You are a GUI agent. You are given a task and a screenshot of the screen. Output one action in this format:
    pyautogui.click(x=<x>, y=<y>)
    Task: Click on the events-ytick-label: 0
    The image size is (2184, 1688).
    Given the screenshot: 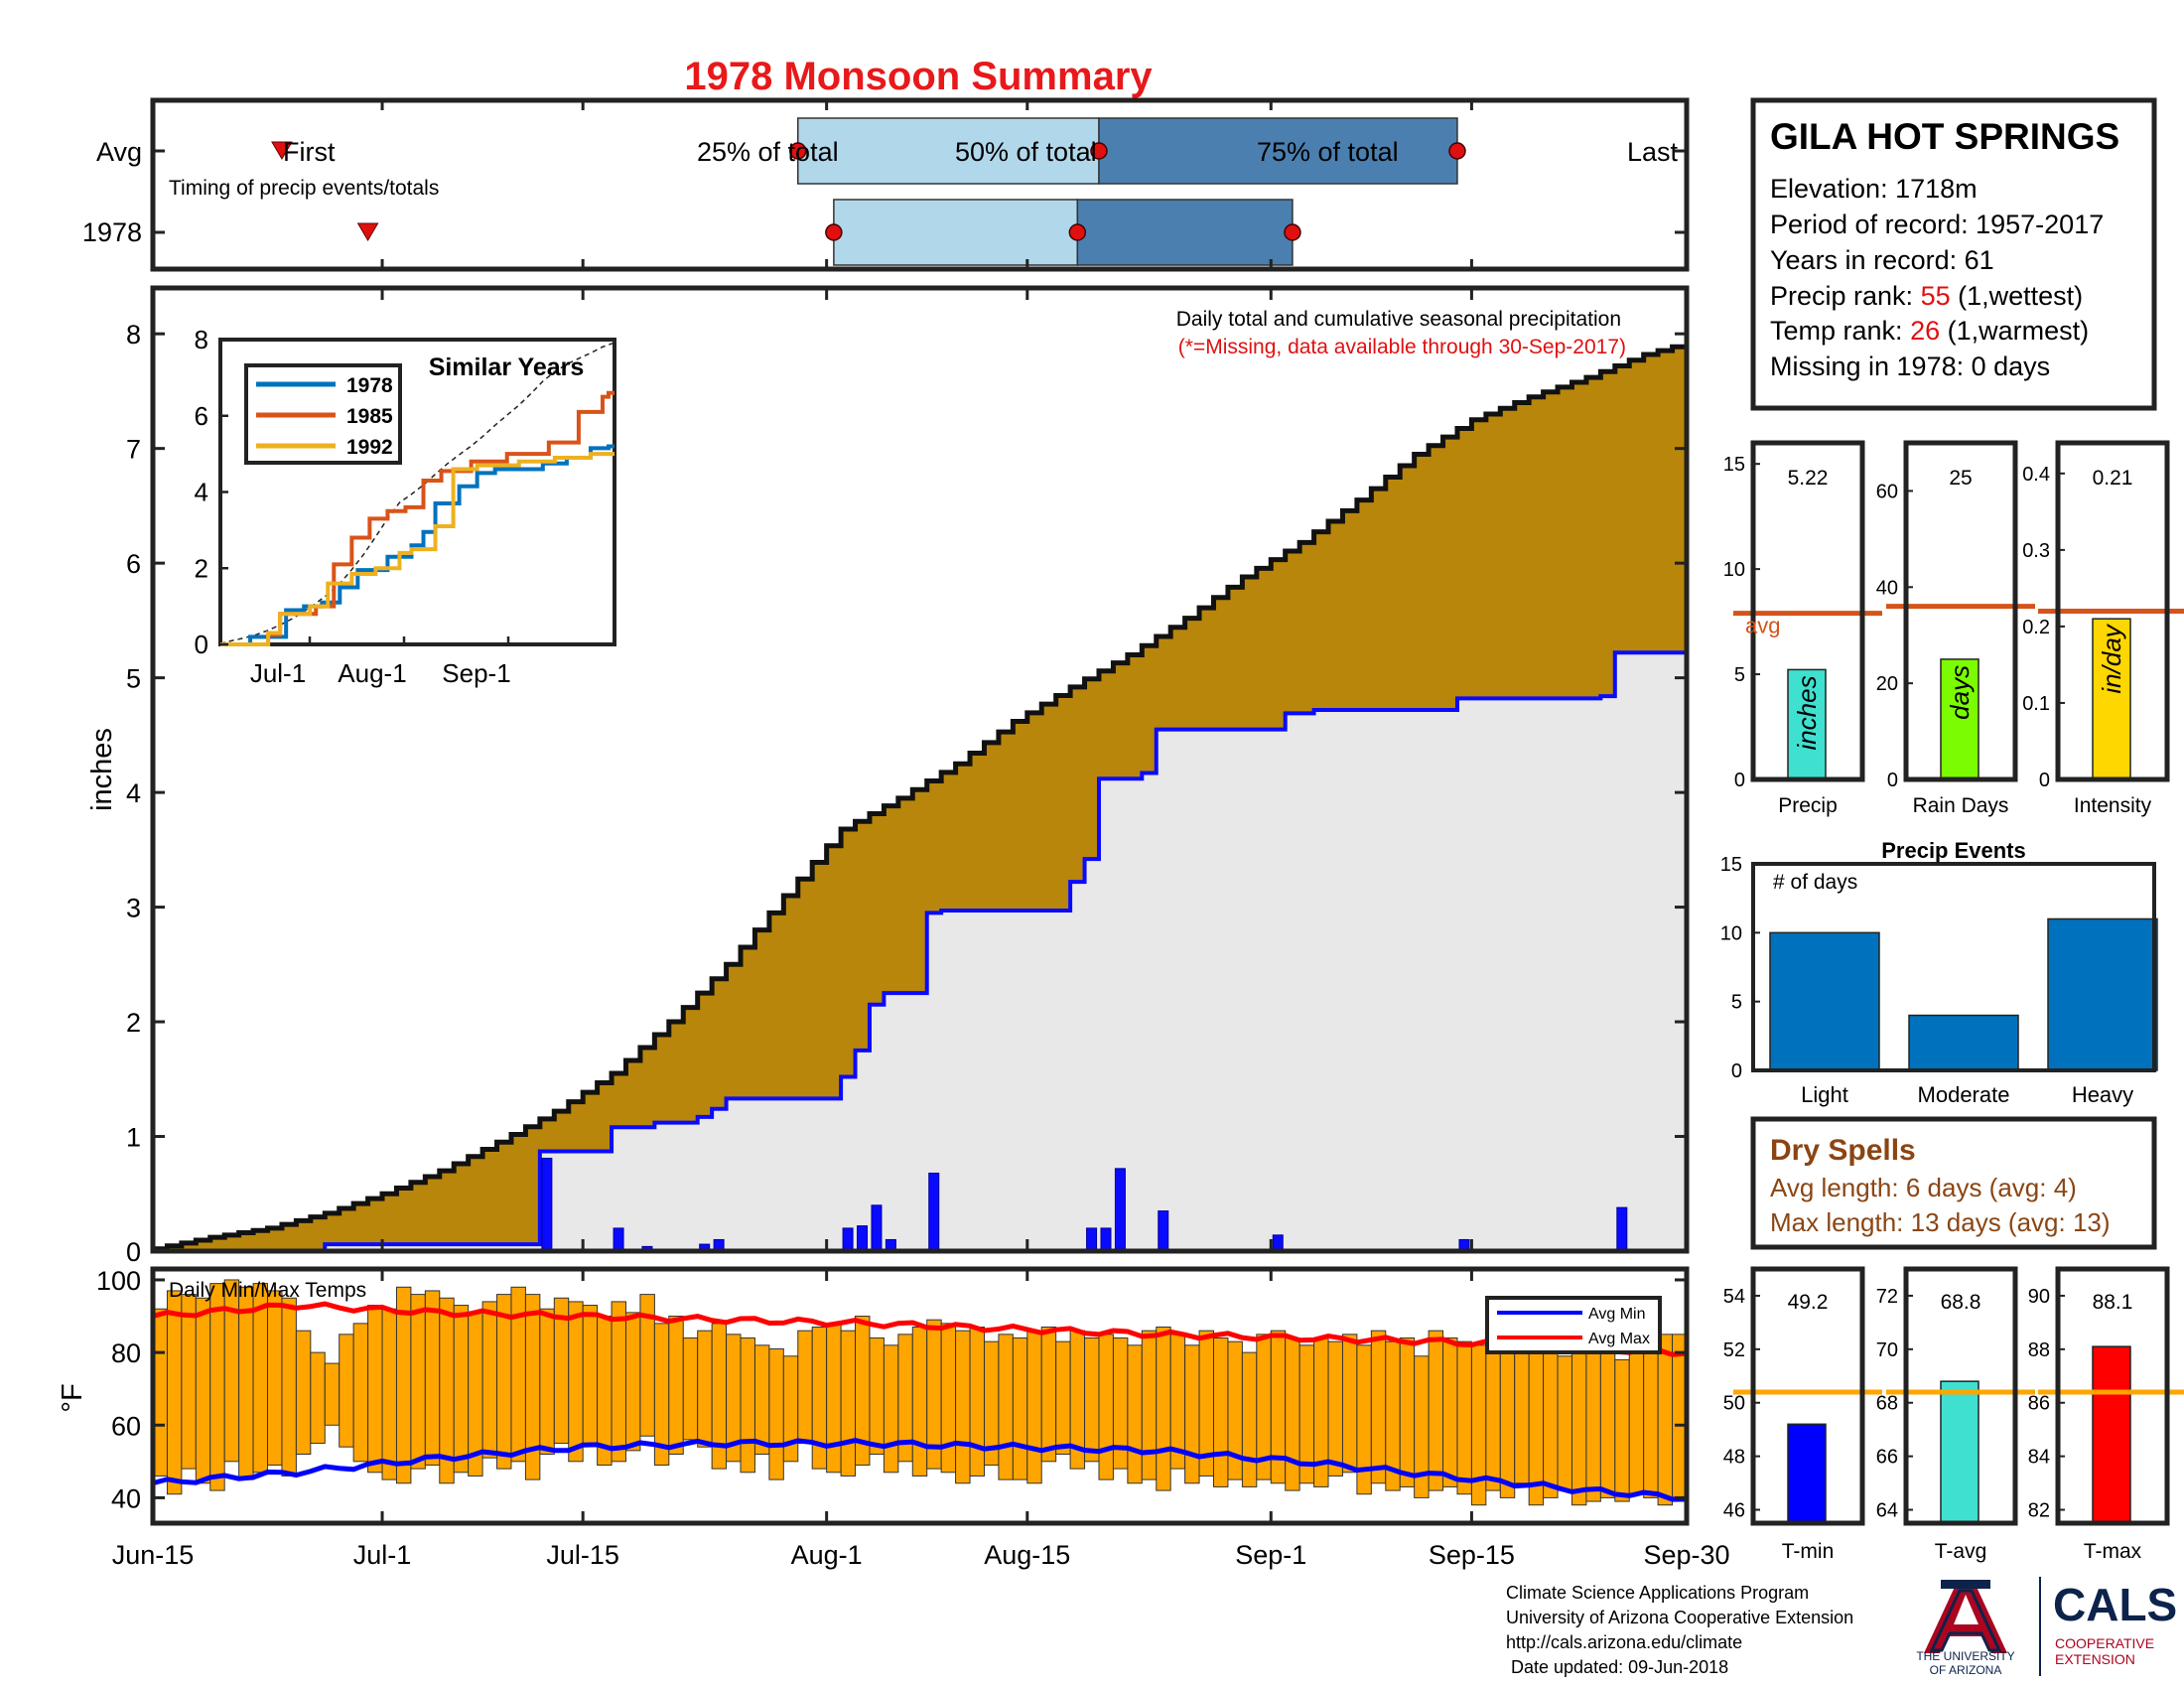 What is the action you would take?
    pyautogui.click(x=1736, y=1071)
    